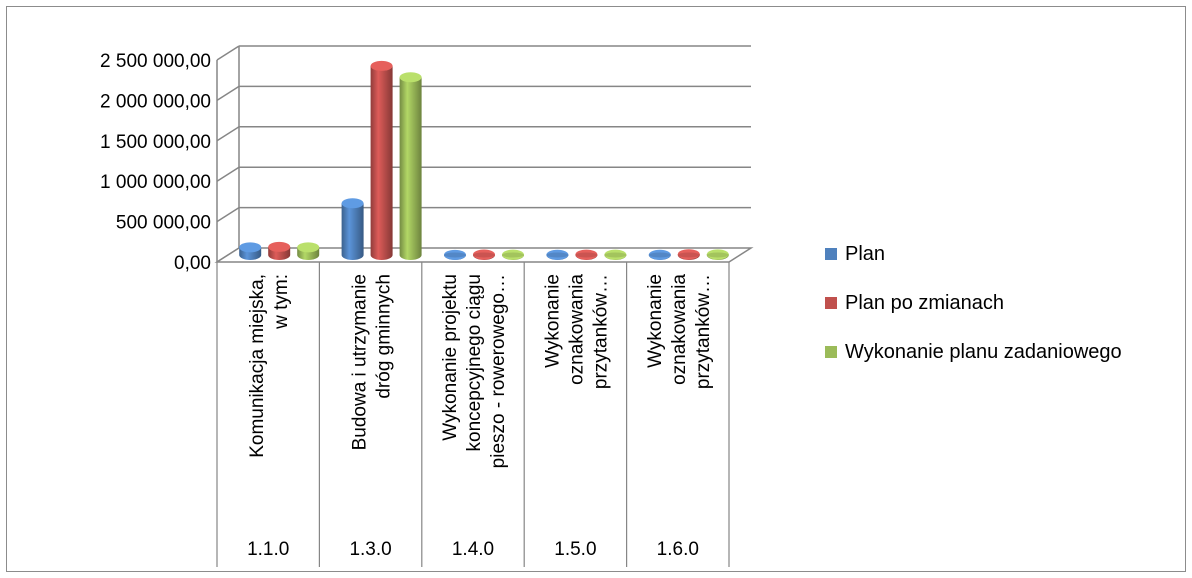 Image resolution: width=1192 pixels, height=578 pixels. Describe the element at coordinates (155, 101) in the screenshot. I see `y-tick-label: 2 000 000,00` at that location.